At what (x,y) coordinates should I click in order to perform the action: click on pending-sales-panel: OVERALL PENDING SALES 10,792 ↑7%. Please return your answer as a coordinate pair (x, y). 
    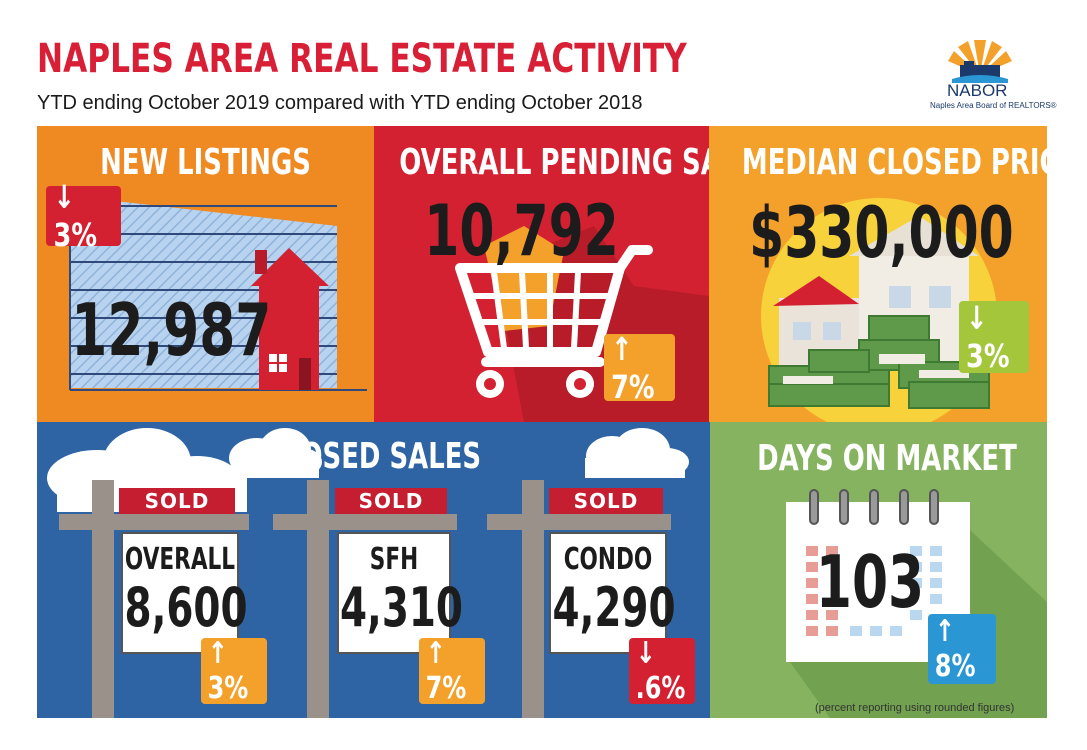
    Looking at the image, I should click on (541, 274).